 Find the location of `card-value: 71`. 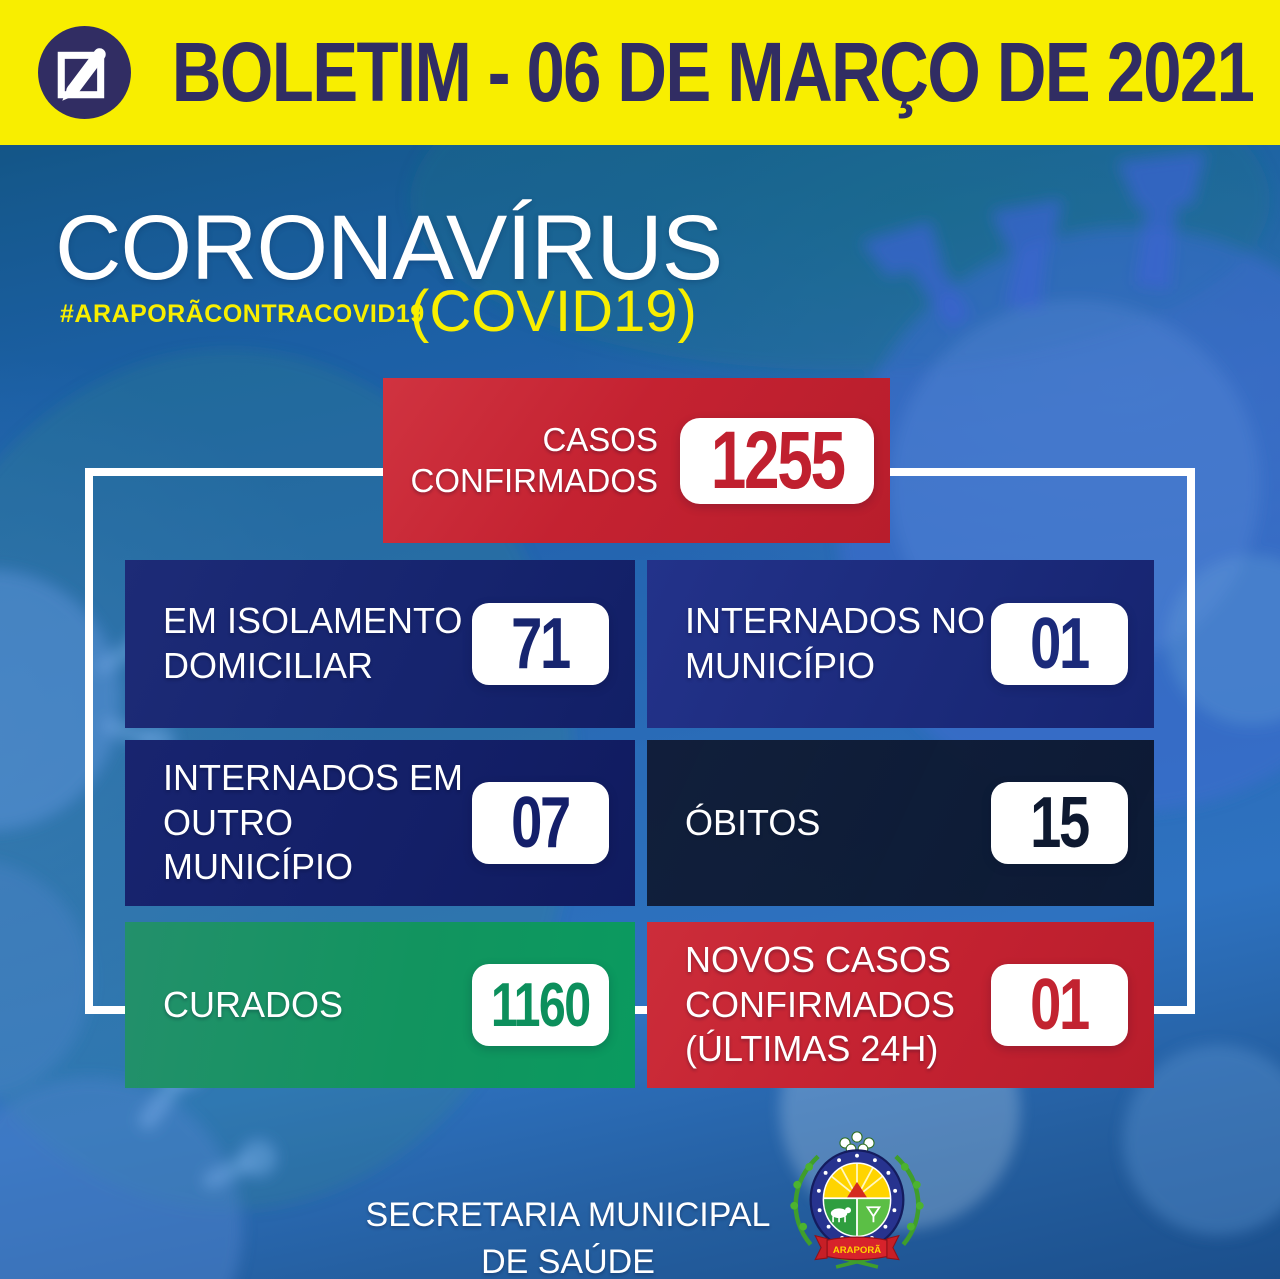

card-value: 71 is located at coordinates (541, 644).